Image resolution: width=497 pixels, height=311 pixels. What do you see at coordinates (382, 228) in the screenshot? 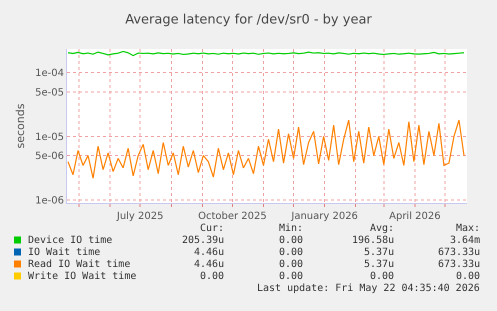
I see `text: Avg:` at bounding box center [382, 228].